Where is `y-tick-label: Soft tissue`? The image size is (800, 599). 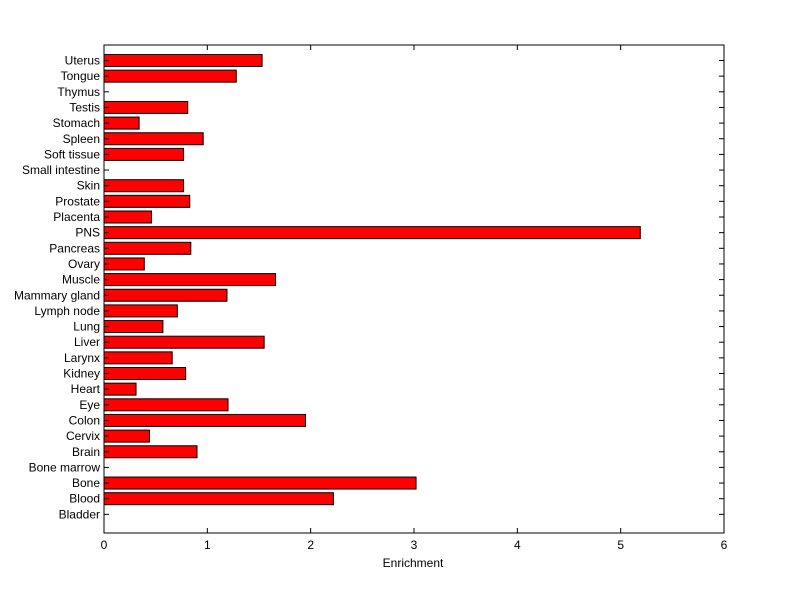
y-tick-label: Soft tissue is located at coordinates (72, 154).